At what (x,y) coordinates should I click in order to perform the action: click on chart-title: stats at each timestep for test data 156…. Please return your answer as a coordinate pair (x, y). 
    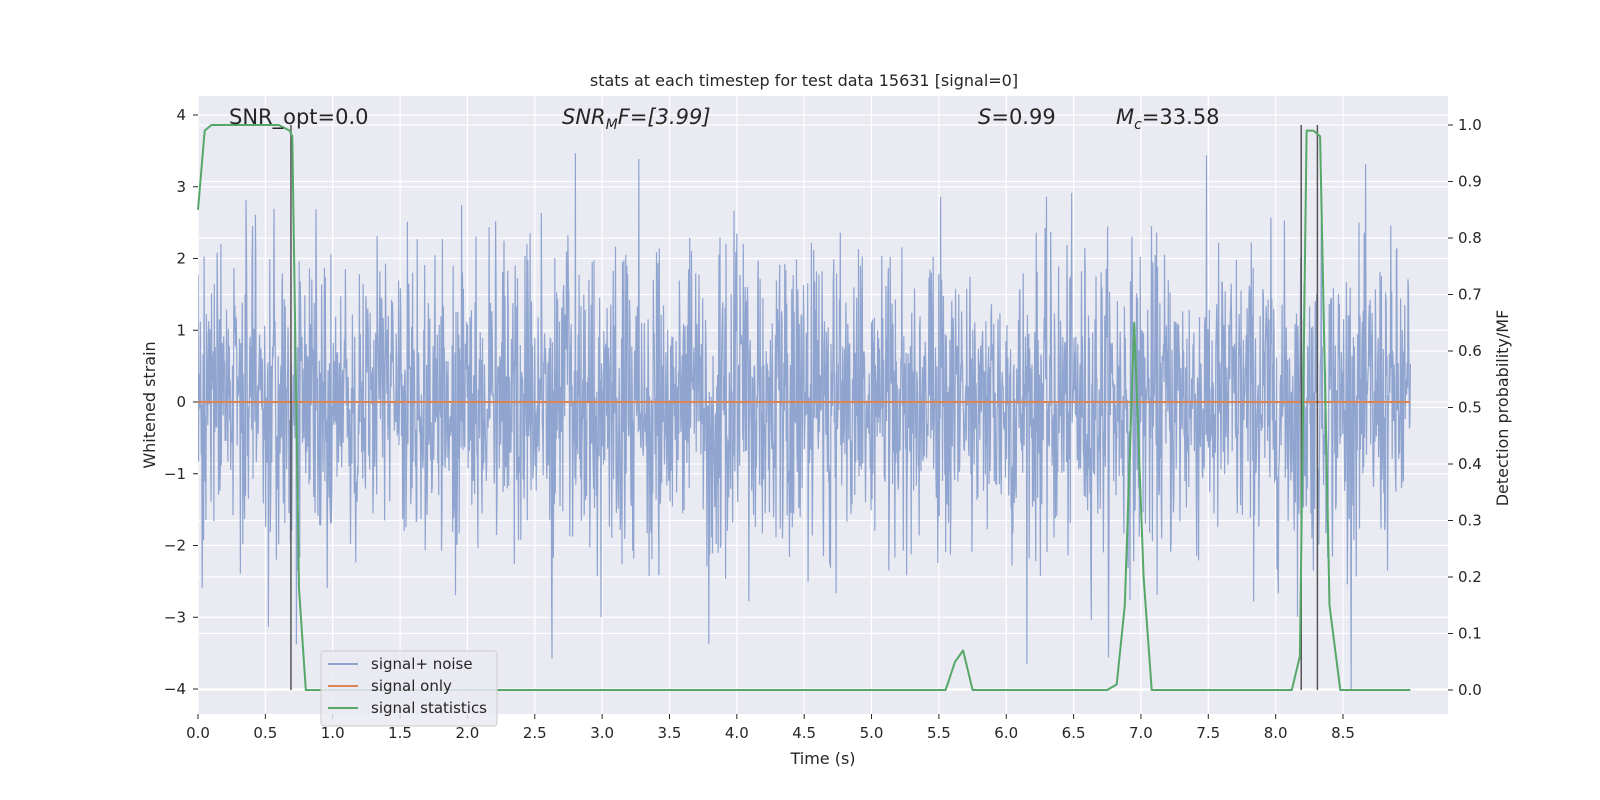
    Looking at the image, I should click on (804, 80).